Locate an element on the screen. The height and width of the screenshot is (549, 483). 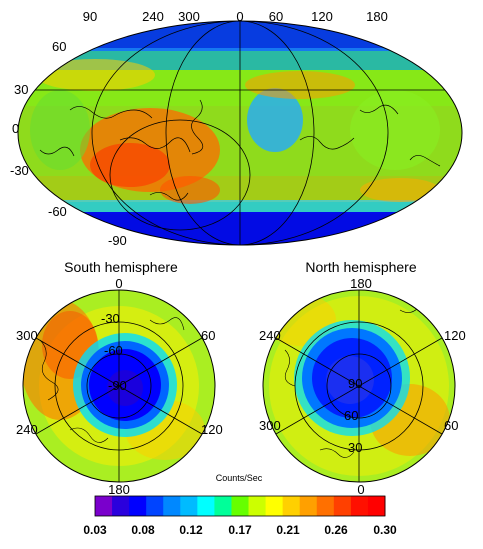
south-inner-label: -30 is located at coordinates (110, 318).